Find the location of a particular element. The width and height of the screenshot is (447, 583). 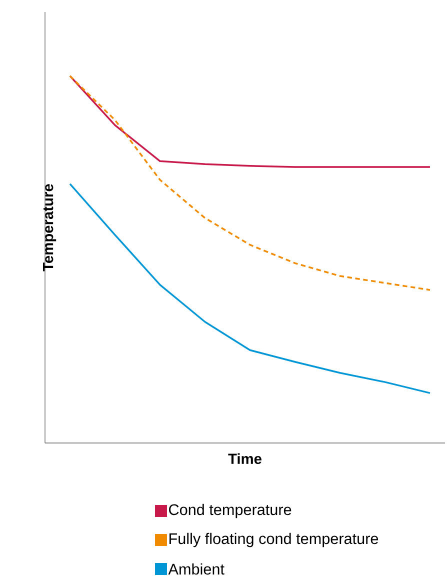

x-axis-title: Time is located at coordinates (245, 458).